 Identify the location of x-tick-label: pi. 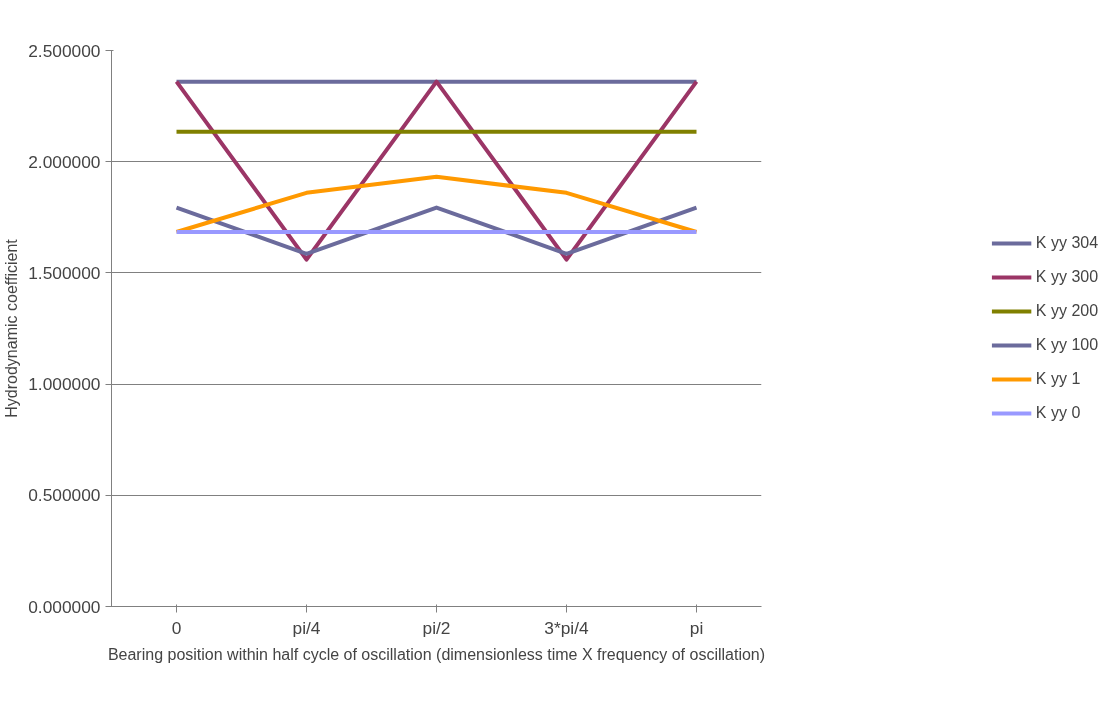
(696, 627).